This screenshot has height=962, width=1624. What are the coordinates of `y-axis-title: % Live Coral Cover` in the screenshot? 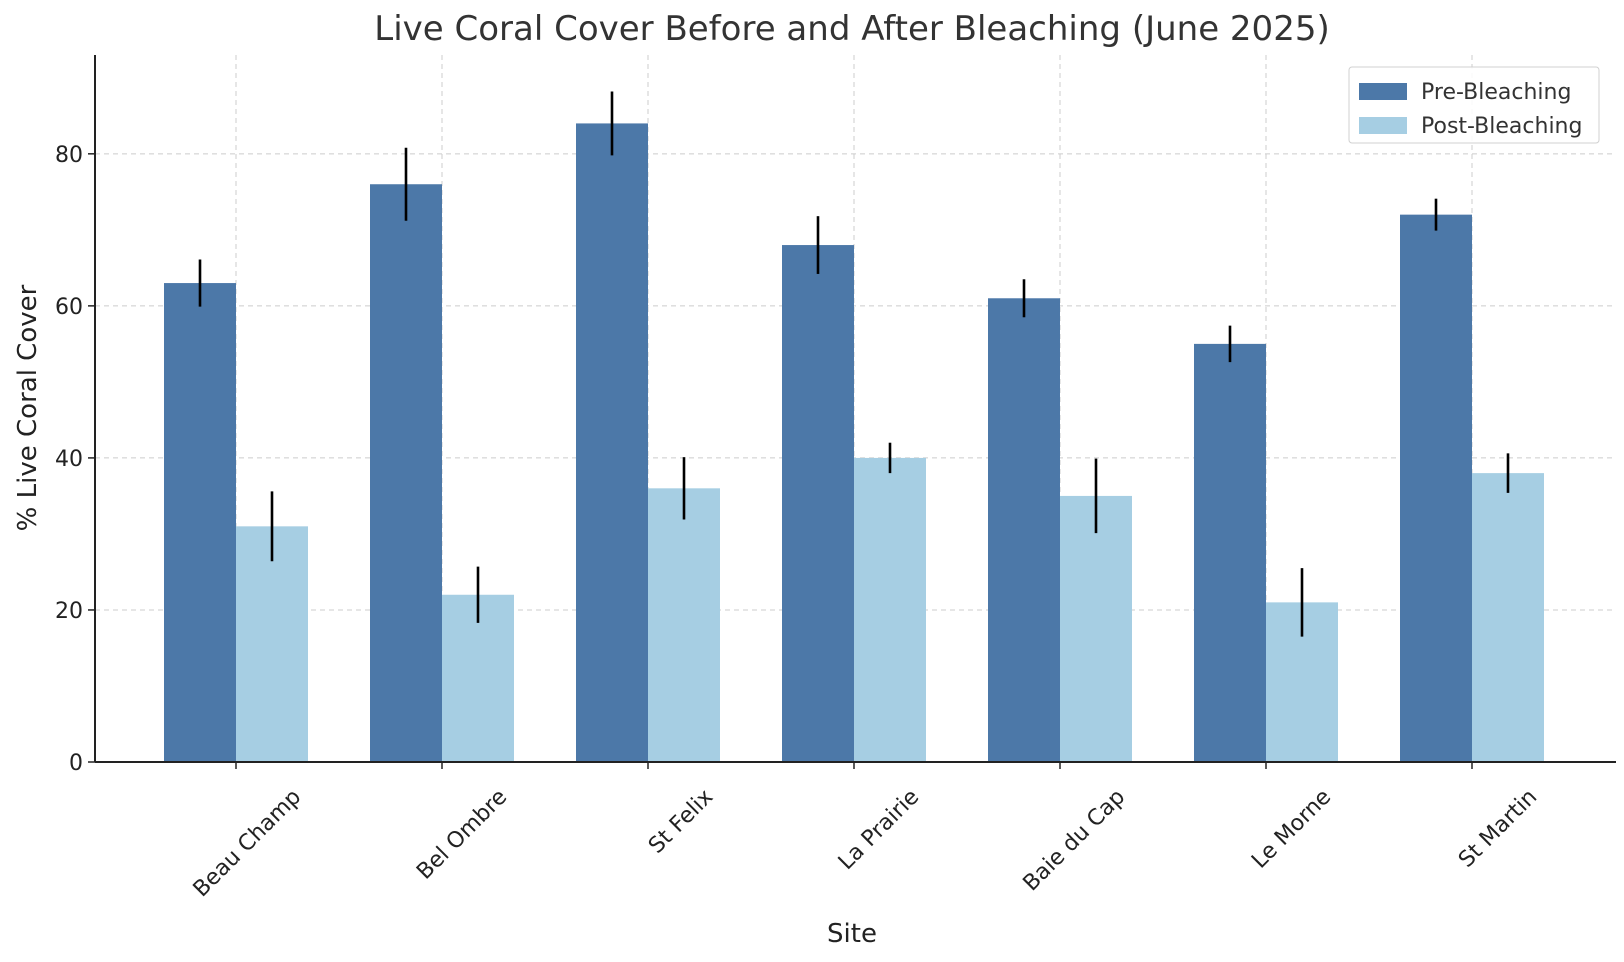 It's located at (28, 407).